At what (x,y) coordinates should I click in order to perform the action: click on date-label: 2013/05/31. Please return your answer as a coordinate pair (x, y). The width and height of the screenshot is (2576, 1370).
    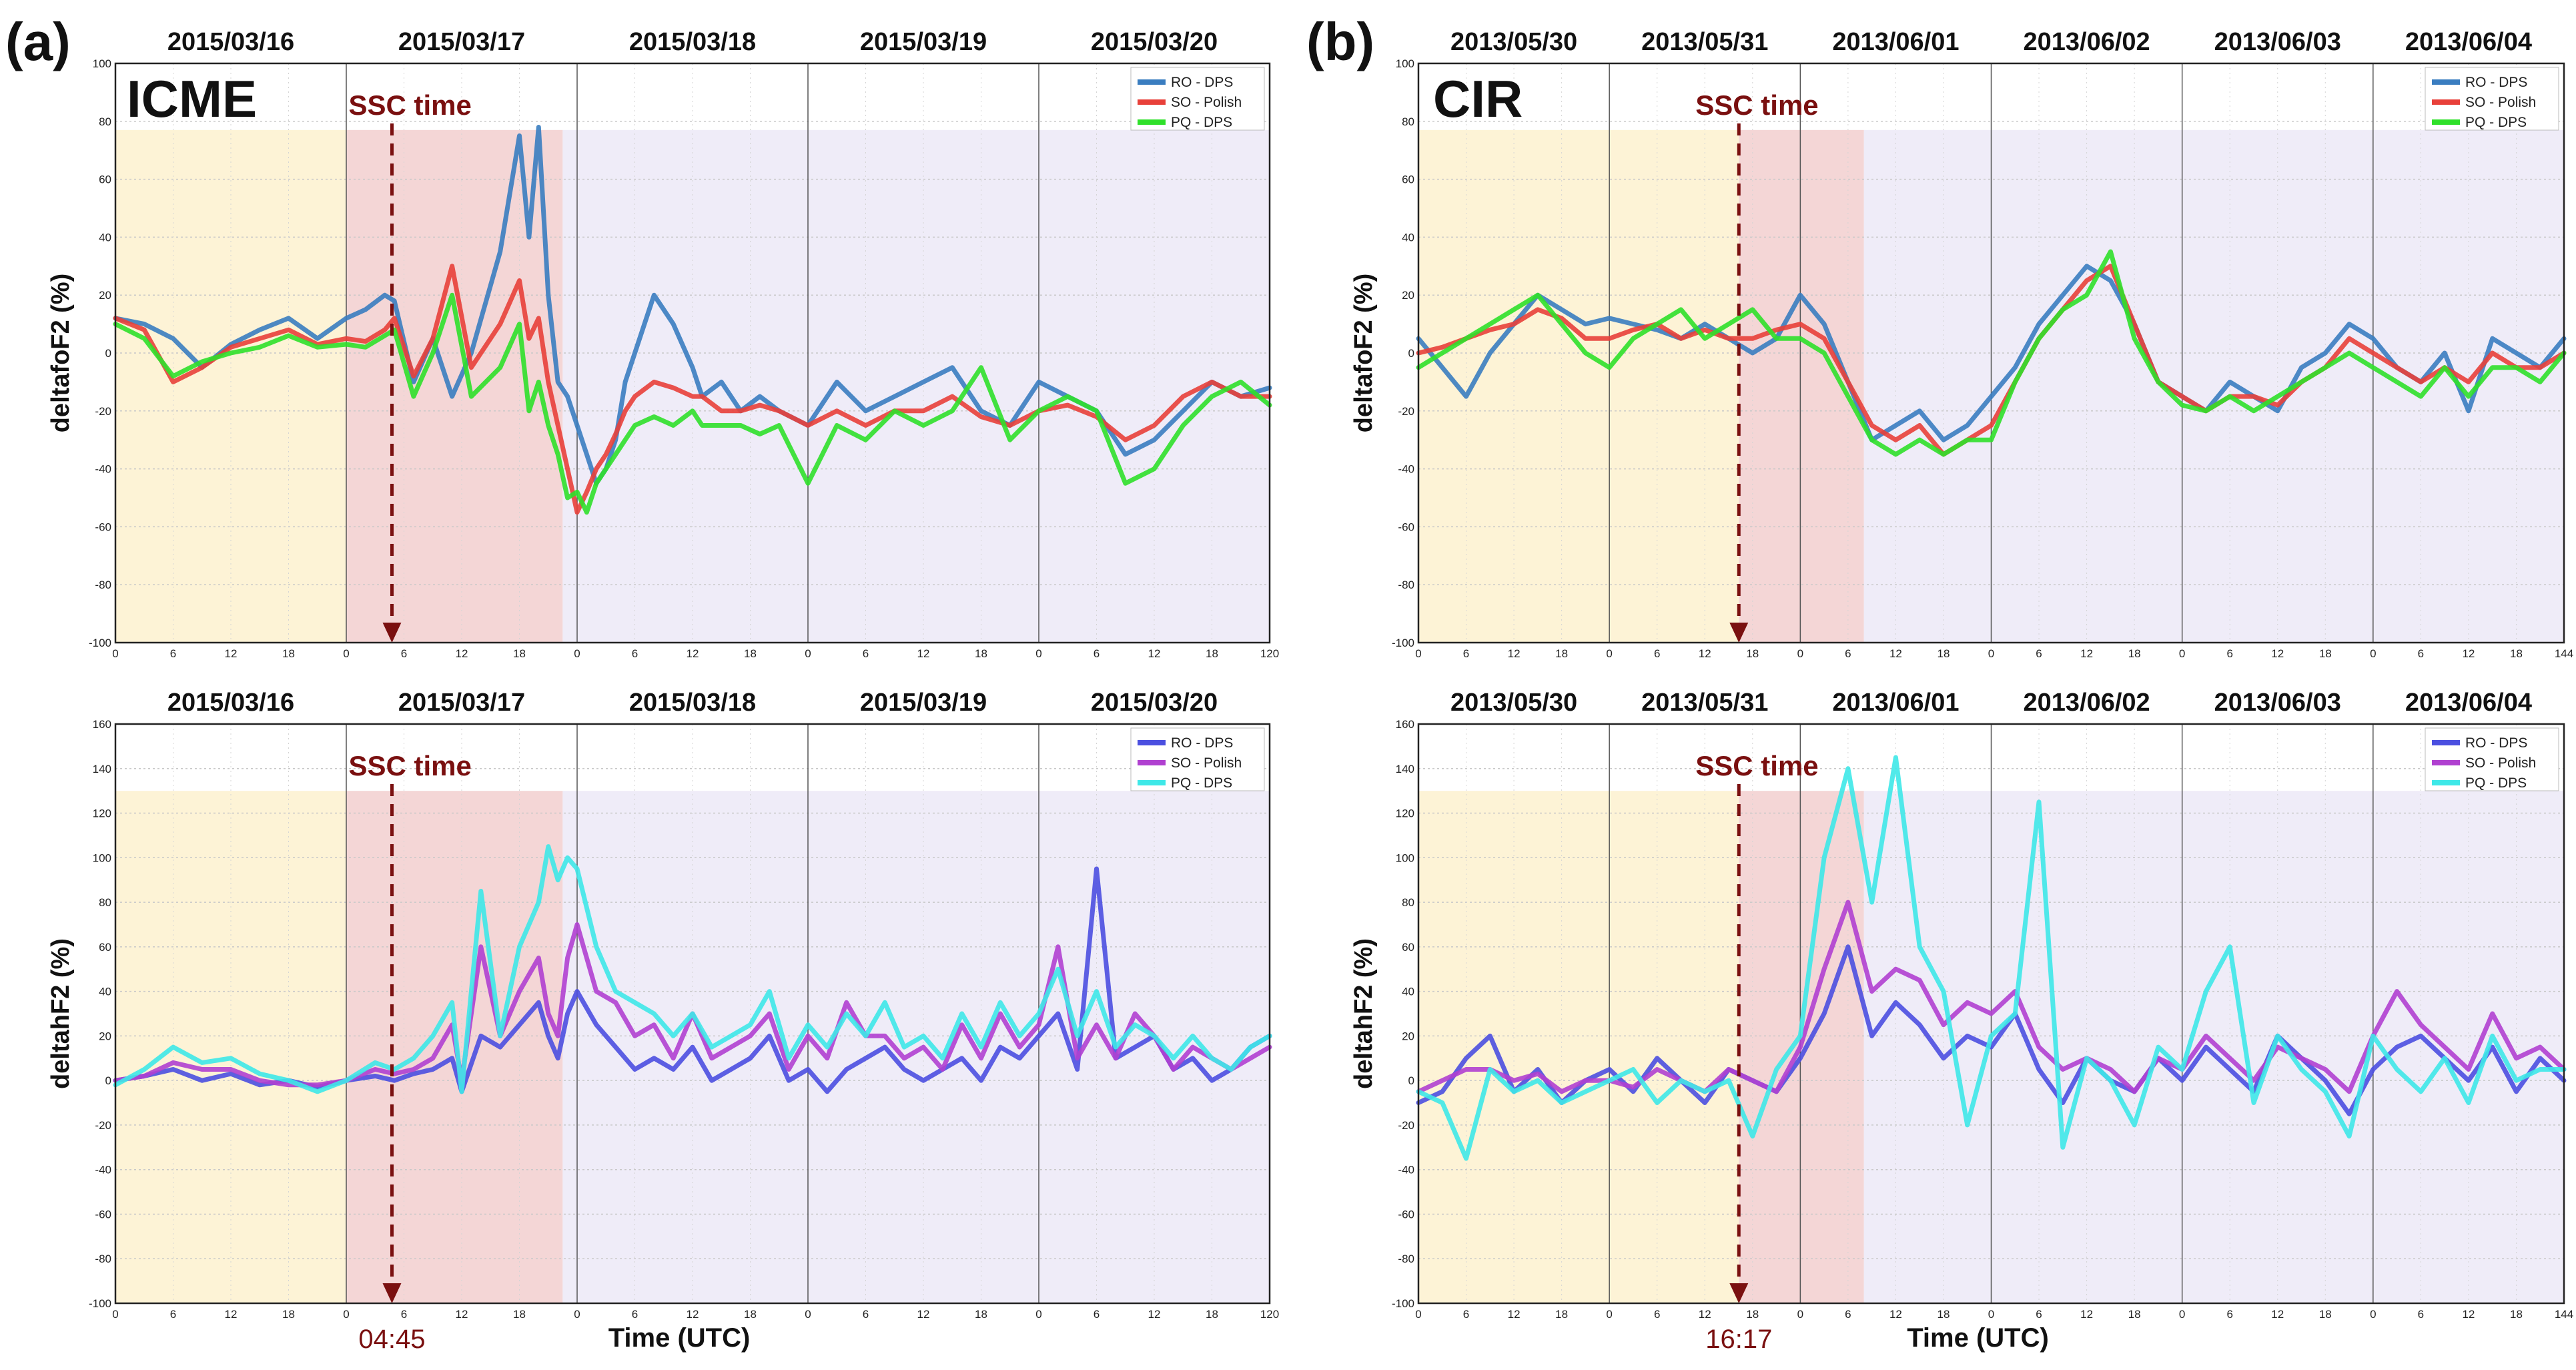
    Looking at the image, I should click on (1704, 703).